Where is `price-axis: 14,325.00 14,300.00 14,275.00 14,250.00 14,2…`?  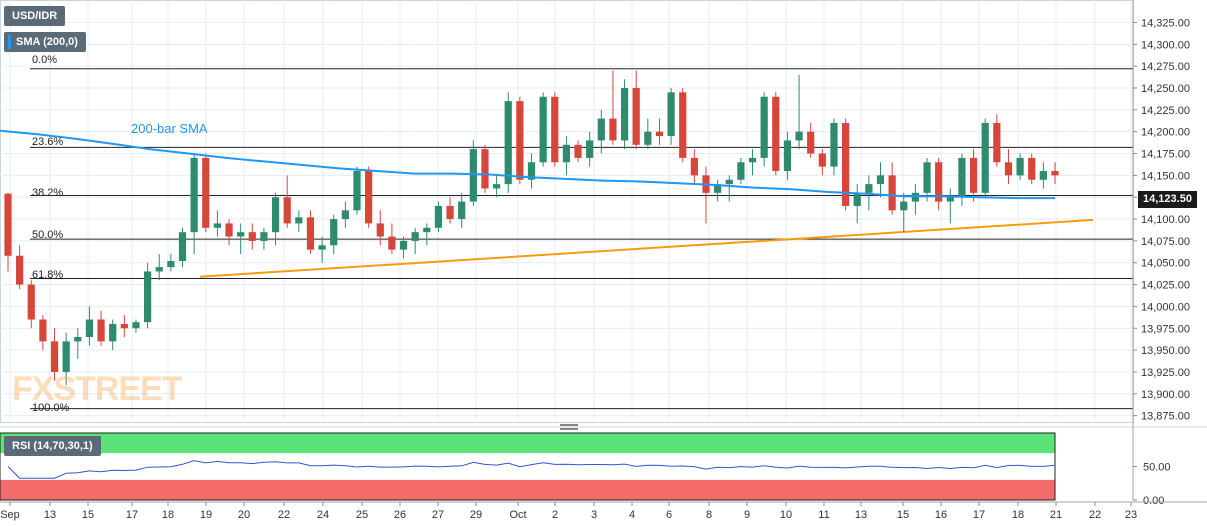
price-axis: 14,325.00 14,300.00 14,275.00 14,250.00 14,2… is located at coordinates (1161, 250).